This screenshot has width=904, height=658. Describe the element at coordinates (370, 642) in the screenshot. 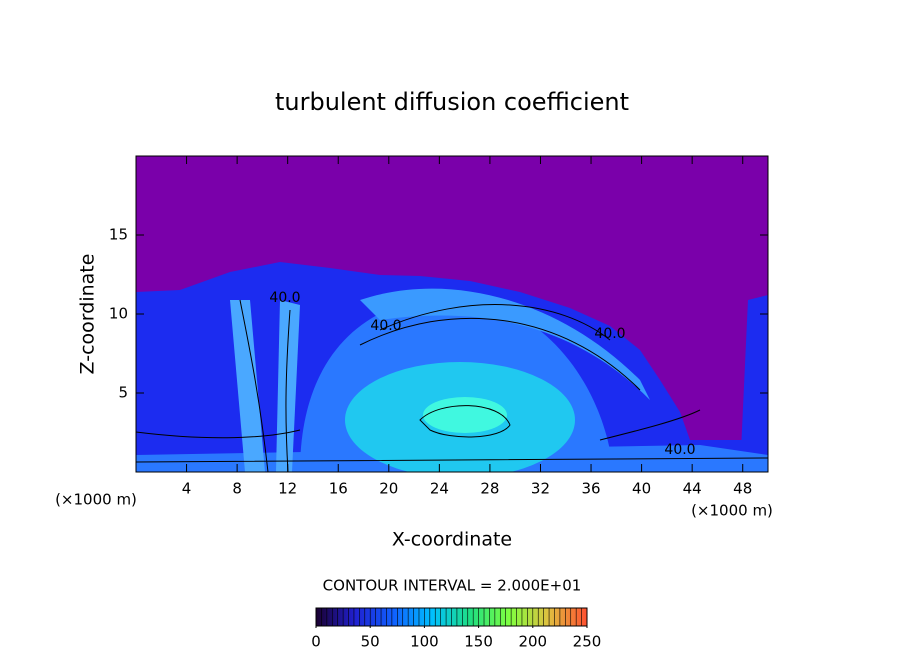

I see `colorbar-tick-label: 50` at that location.